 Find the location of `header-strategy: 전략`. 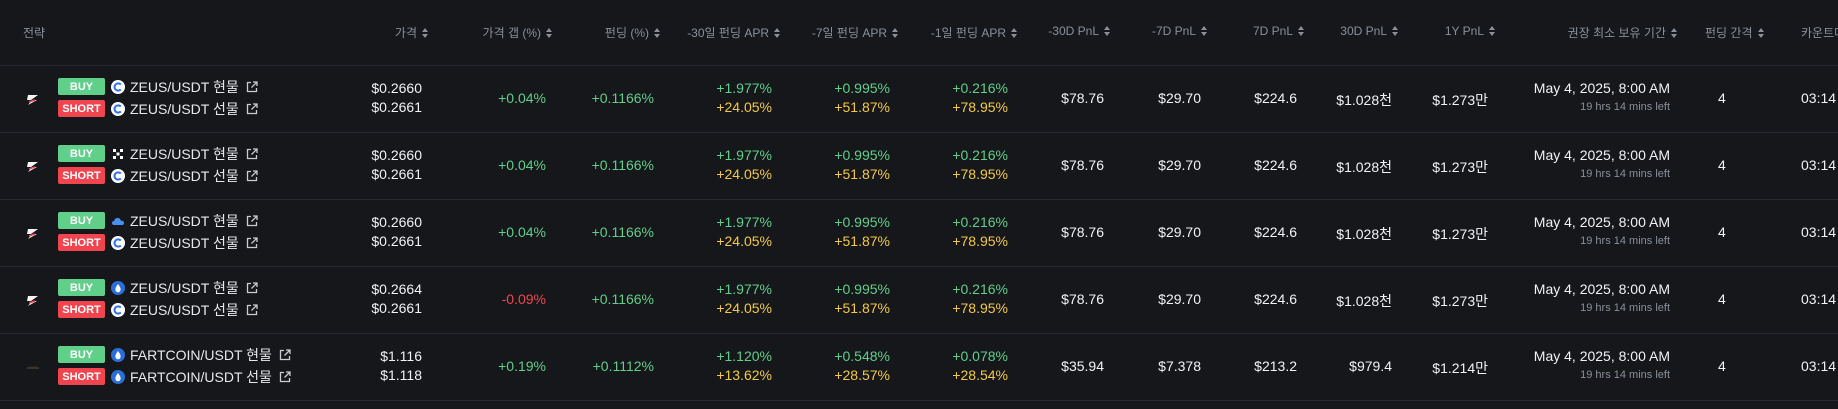

header-strategy: 전략 is located at coordinates (34, 32).